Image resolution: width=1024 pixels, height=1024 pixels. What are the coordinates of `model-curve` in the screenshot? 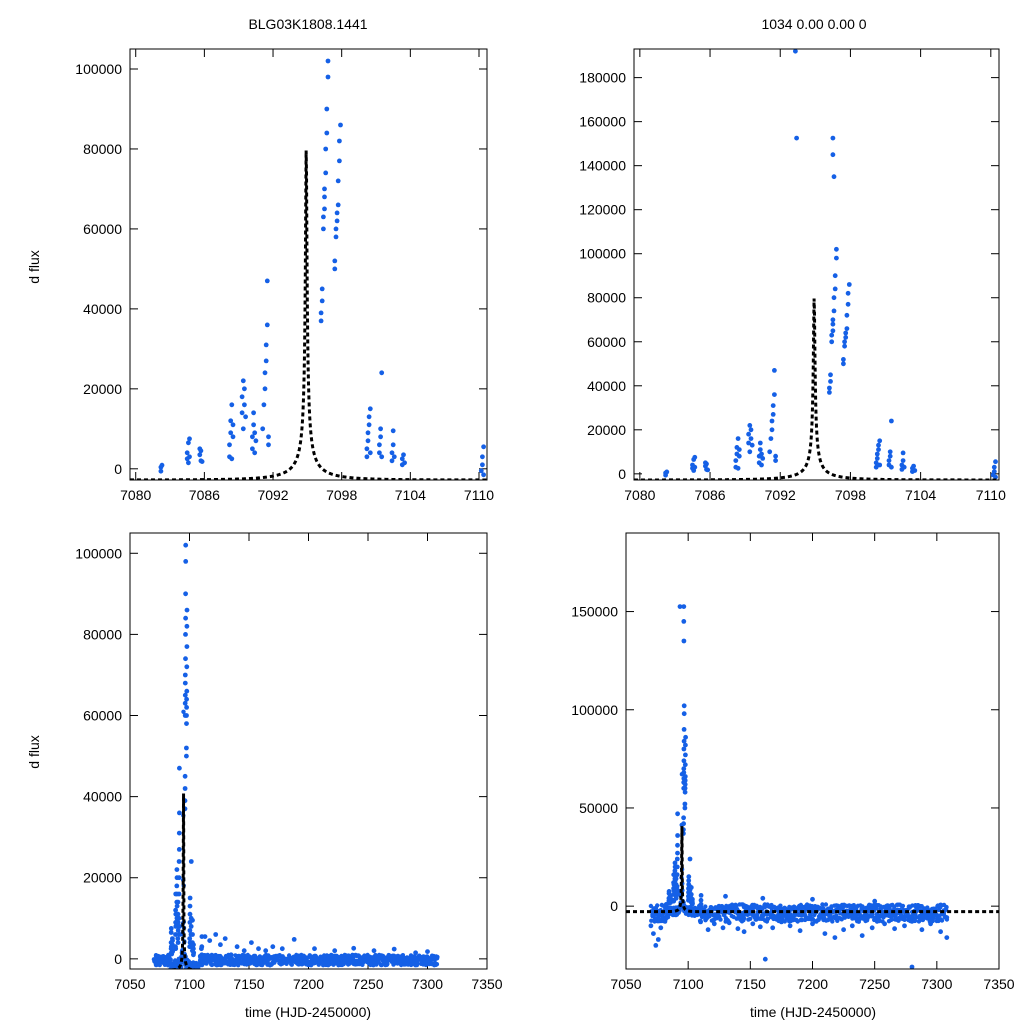 It's located at (816, 389).